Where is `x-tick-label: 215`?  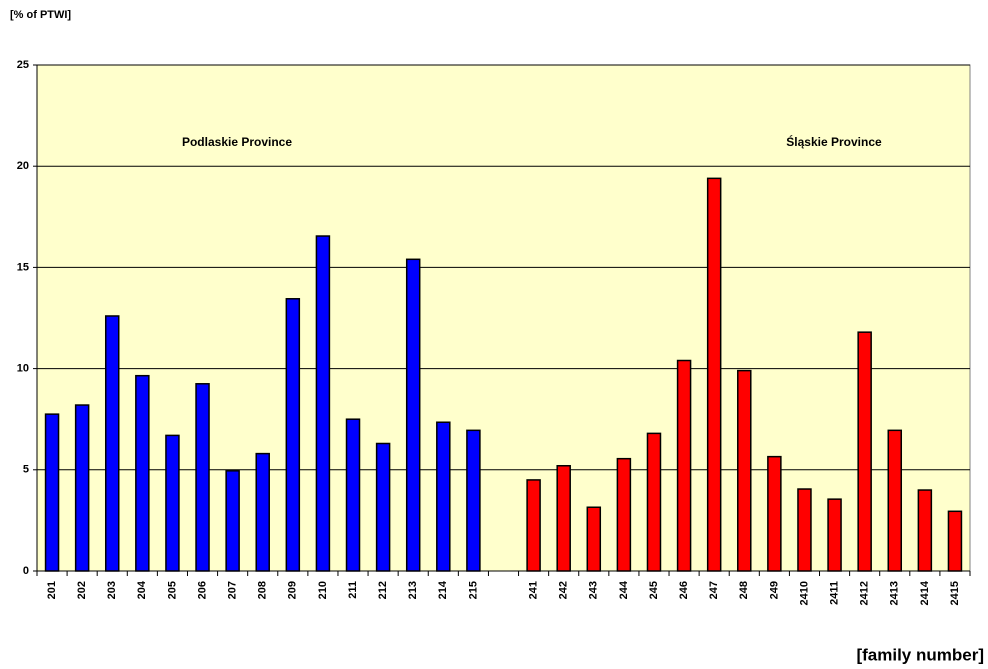 x-tick-label: 215 is located at coordinates (473, 590).